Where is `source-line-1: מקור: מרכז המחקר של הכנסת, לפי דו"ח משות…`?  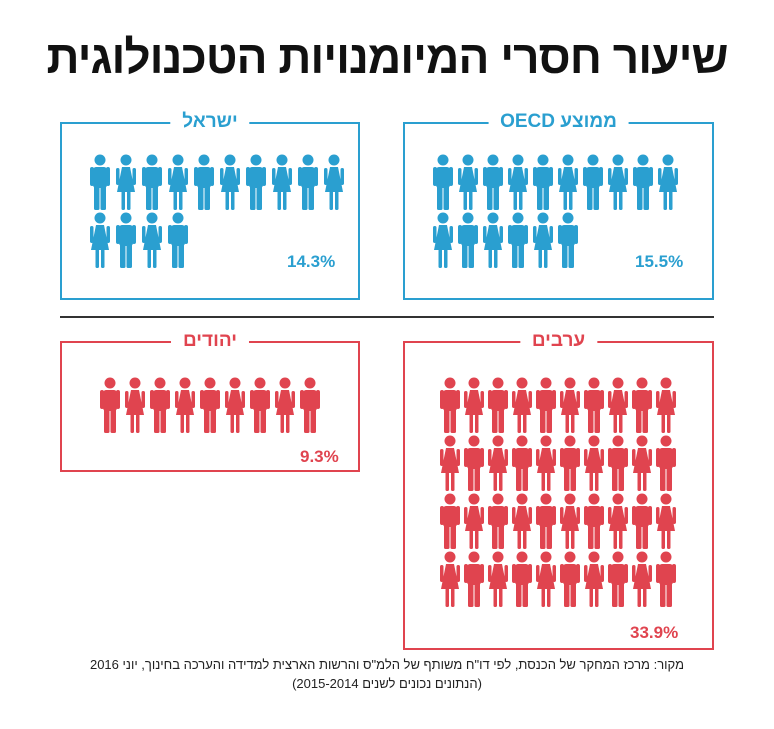 source-line-1: מקור: מרכז המחקר של הכנסת, לפי דו"ח משות… is located at coordinates (387, 664).